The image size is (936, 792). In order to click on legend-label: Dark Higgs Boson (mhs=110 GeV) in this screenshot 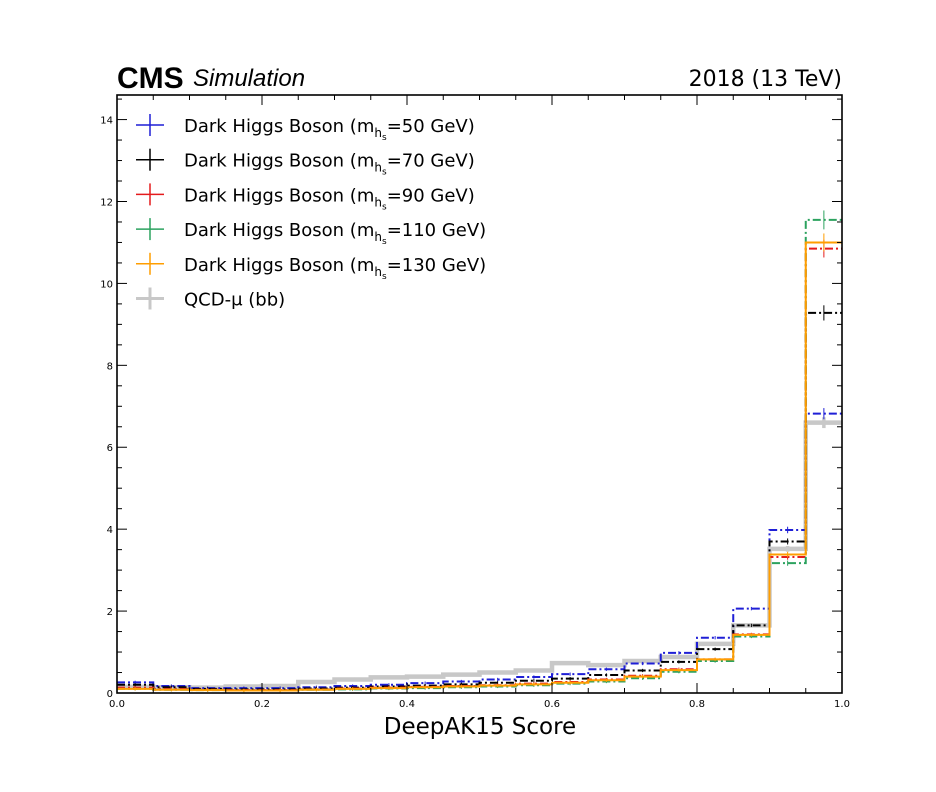, I will do `click(335, 233)`.